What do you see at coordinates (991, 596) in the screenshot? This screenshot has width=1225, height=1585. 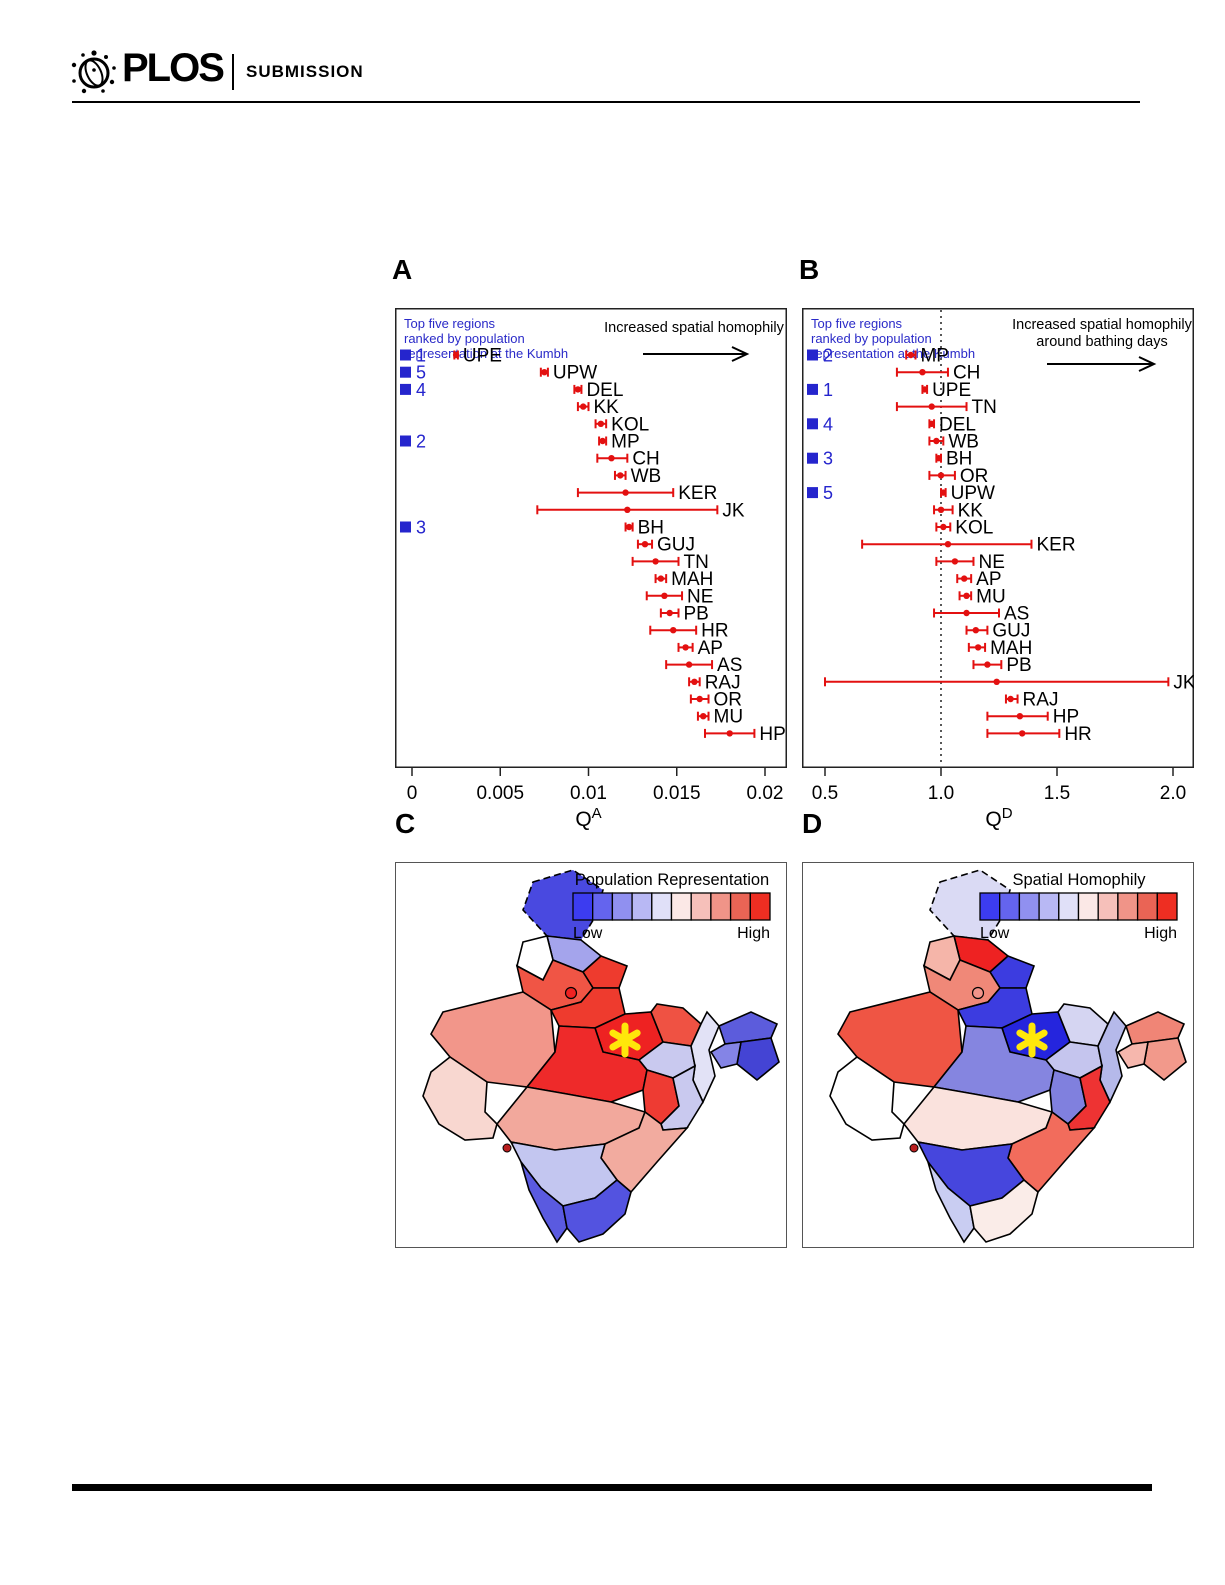 I see `region-label: MU` at bounding box center [991, 596].